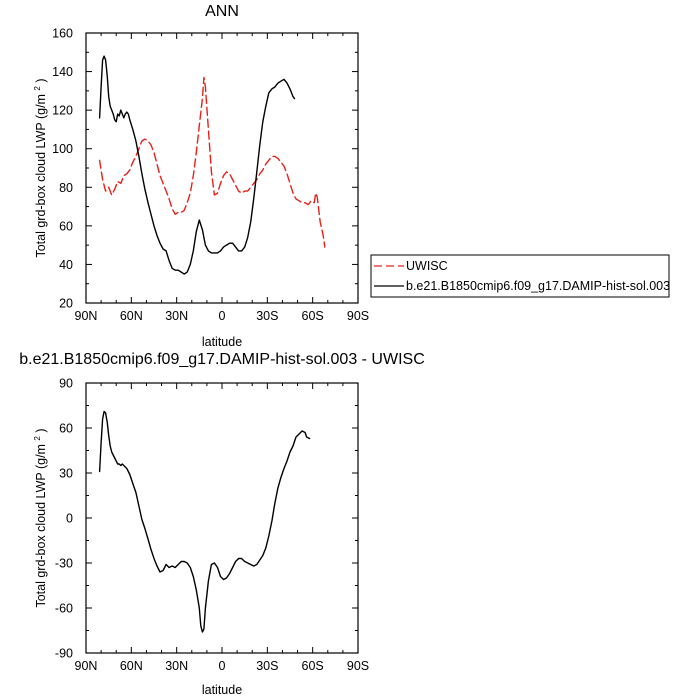  I want to click on y-tick-label: -60, so click(64, 609).